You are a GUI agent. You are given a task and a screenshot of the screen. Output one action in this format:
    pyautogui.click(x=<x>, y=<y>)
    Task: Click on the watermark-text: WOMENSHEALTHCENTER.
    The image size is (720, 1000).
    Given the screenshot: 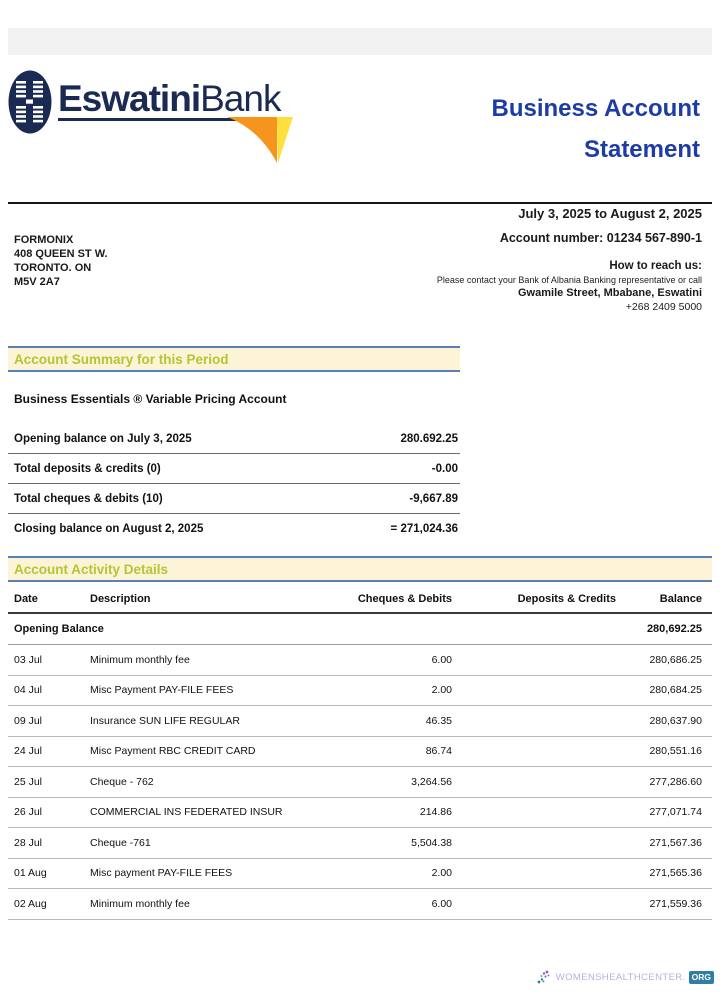 What is the action you would take?
    pyautogui.click(x=620, y=977)
    